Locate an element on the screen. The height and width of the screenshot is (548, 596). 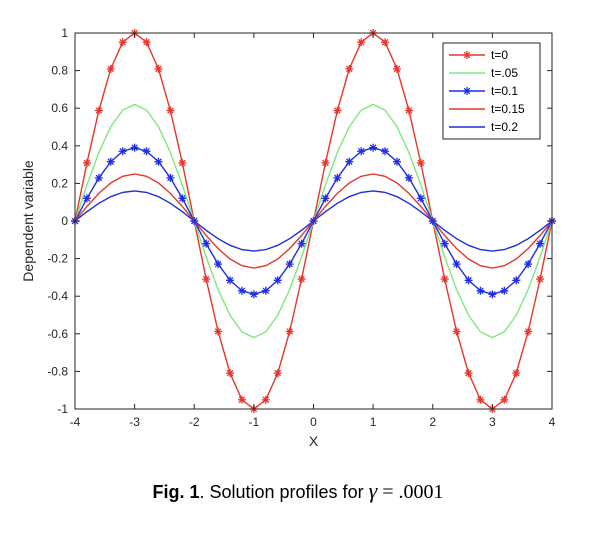
y-tick-label: 0.4 is located at coordinates (59, 146).